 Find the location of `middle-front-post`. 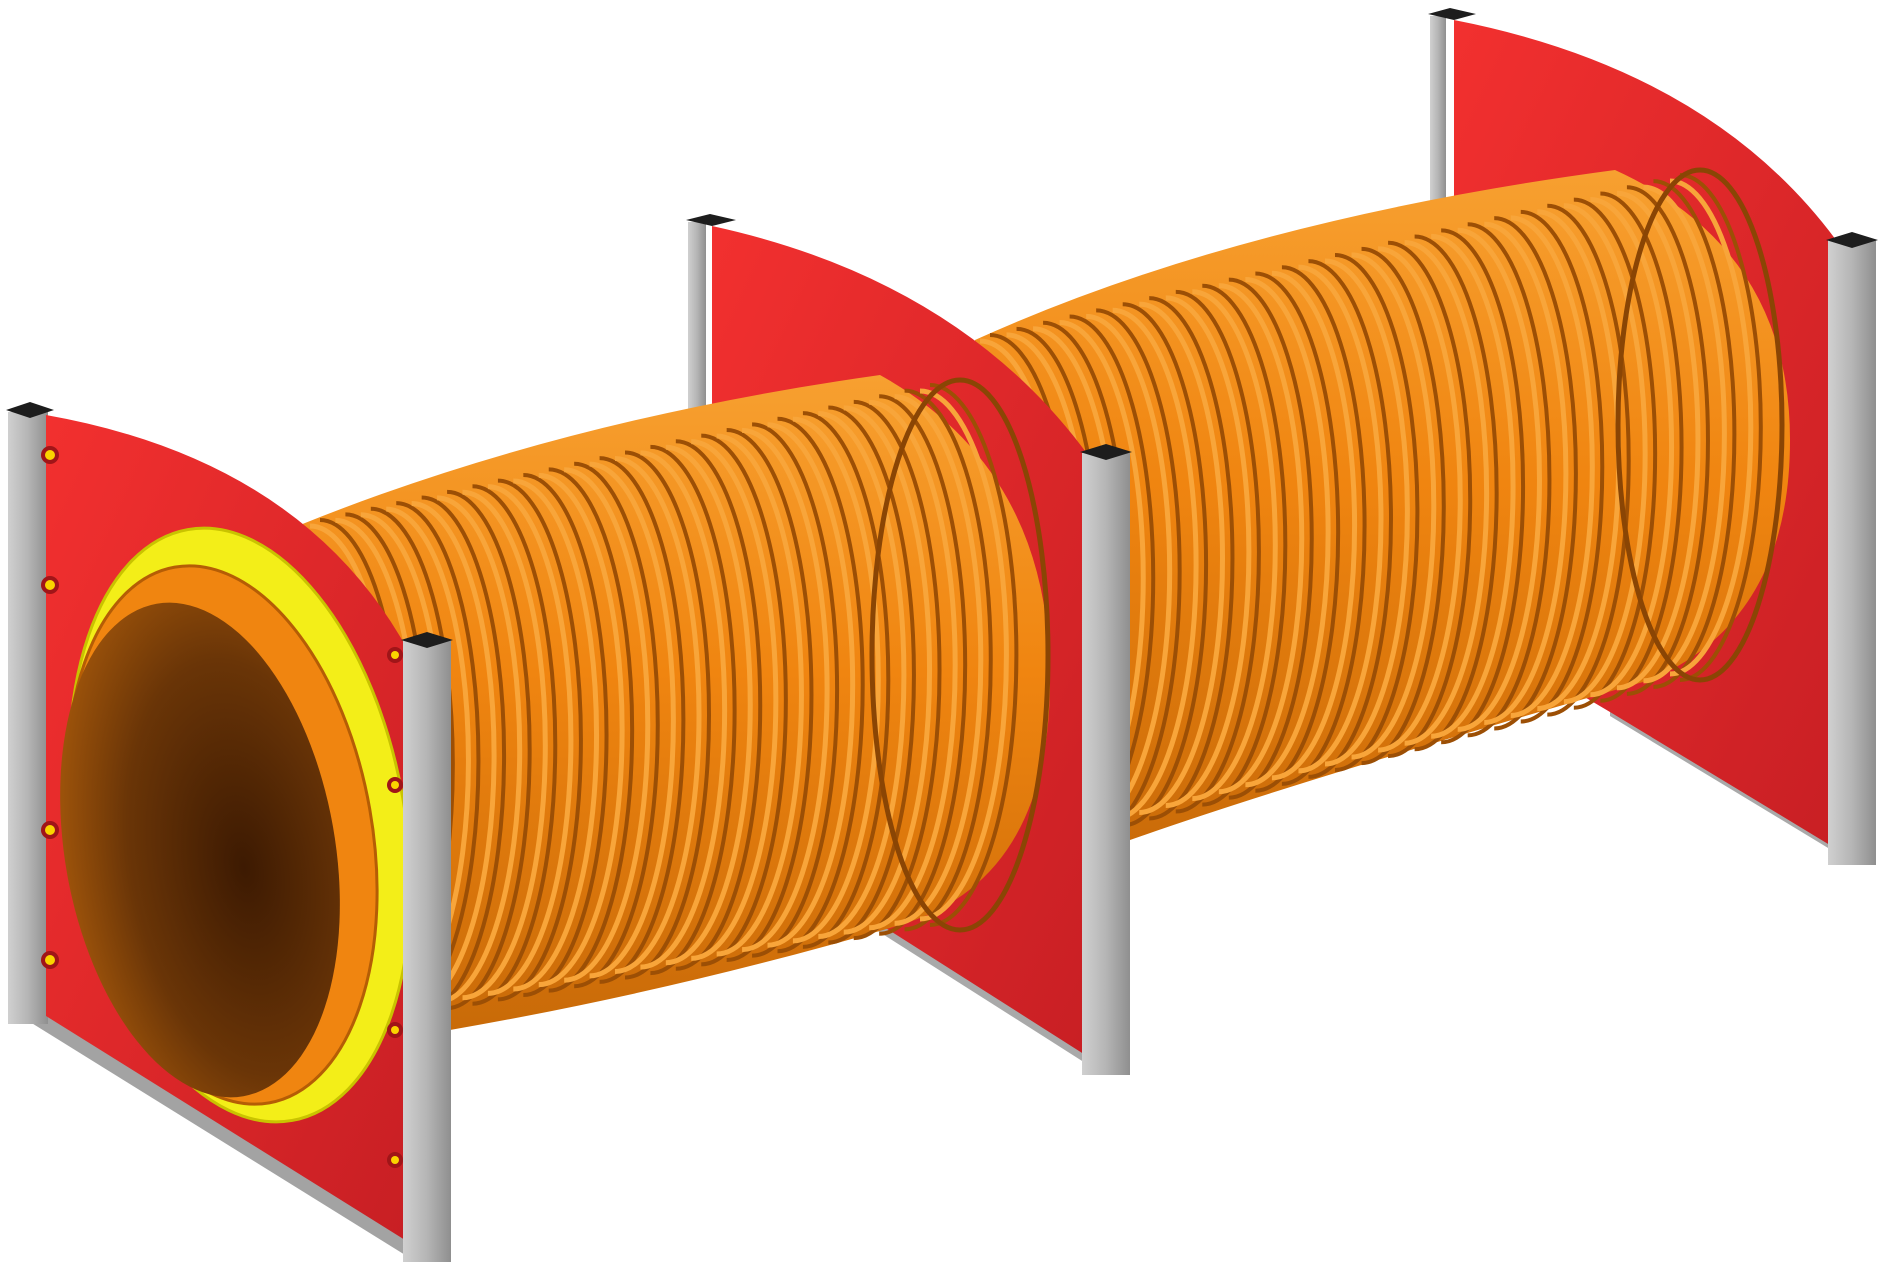

middle-front-post is located at coordinates (1106, 764).